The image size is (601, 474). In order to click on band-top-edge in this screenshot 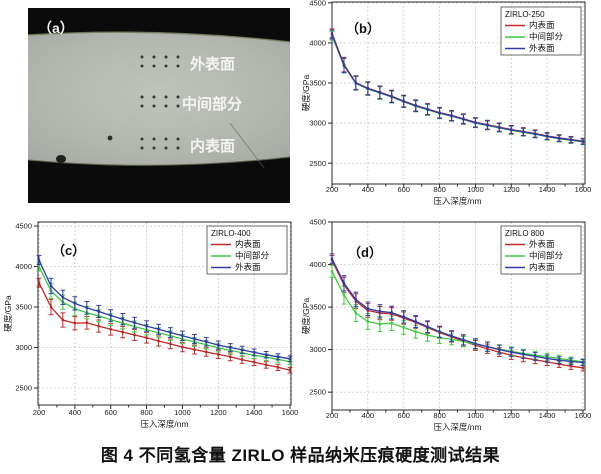, I will do `click(159, 37)`.